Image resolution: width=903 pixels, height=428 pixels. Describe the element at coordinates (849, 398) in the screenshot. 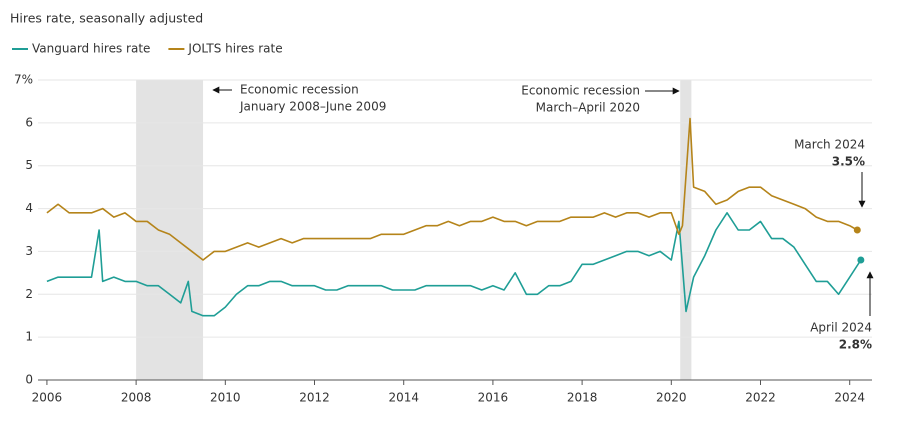

I see `x-tick-label: 2024` at that location.